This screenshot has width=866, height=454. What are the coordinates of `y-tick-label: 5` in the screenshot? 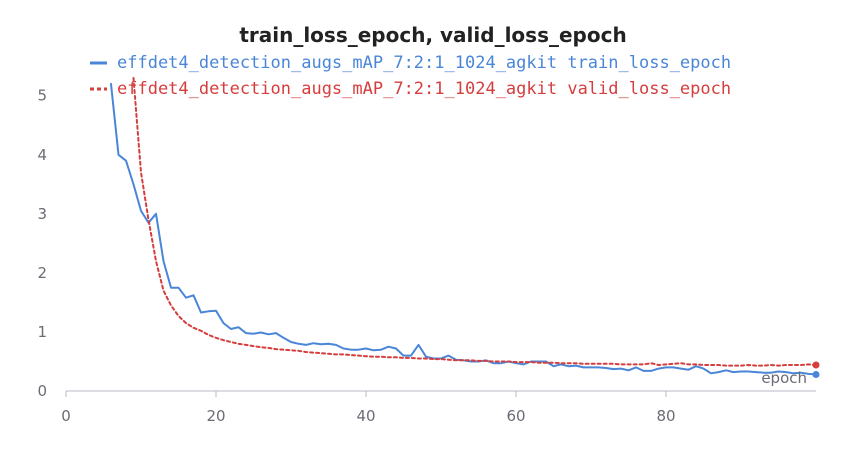 It's located at (42, 96).